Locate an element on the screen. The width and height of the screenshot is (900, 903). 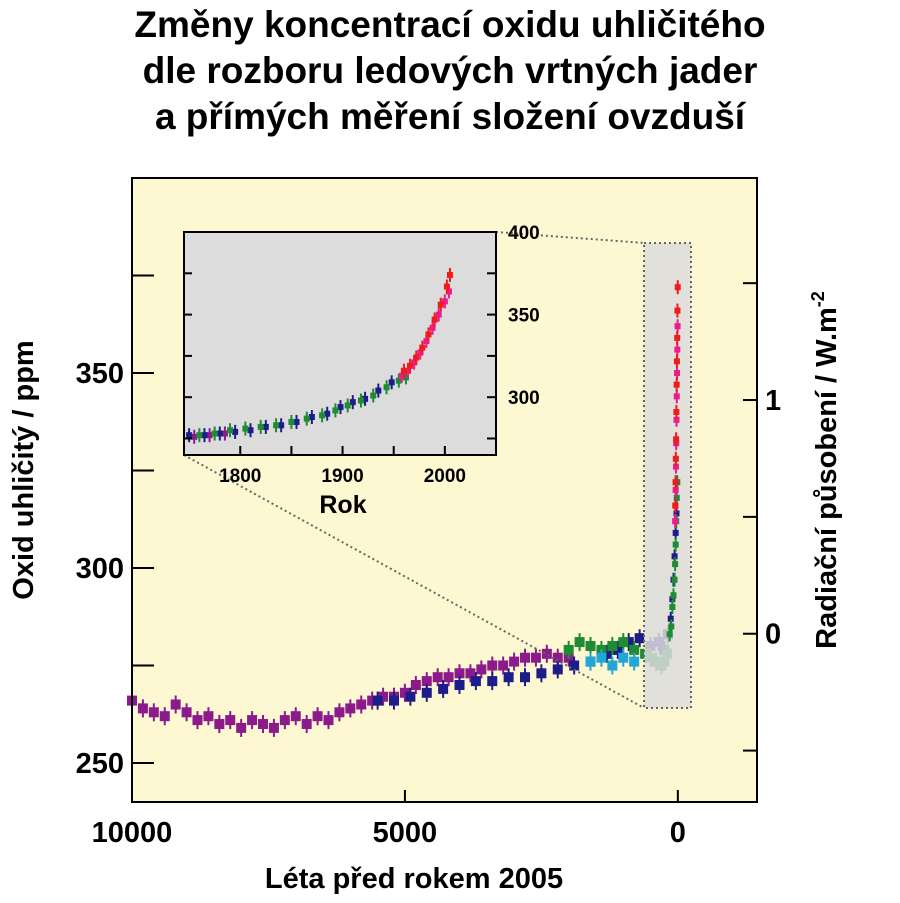
y2-tick-label: 1 is located at coordinates (773, 401).